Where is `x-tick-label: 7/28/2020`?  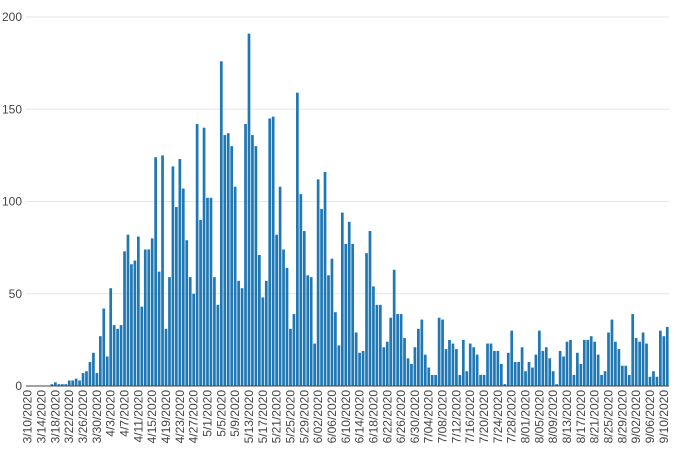
x-tick-label: 7/28/2020 is located at coordinates (512, 417).